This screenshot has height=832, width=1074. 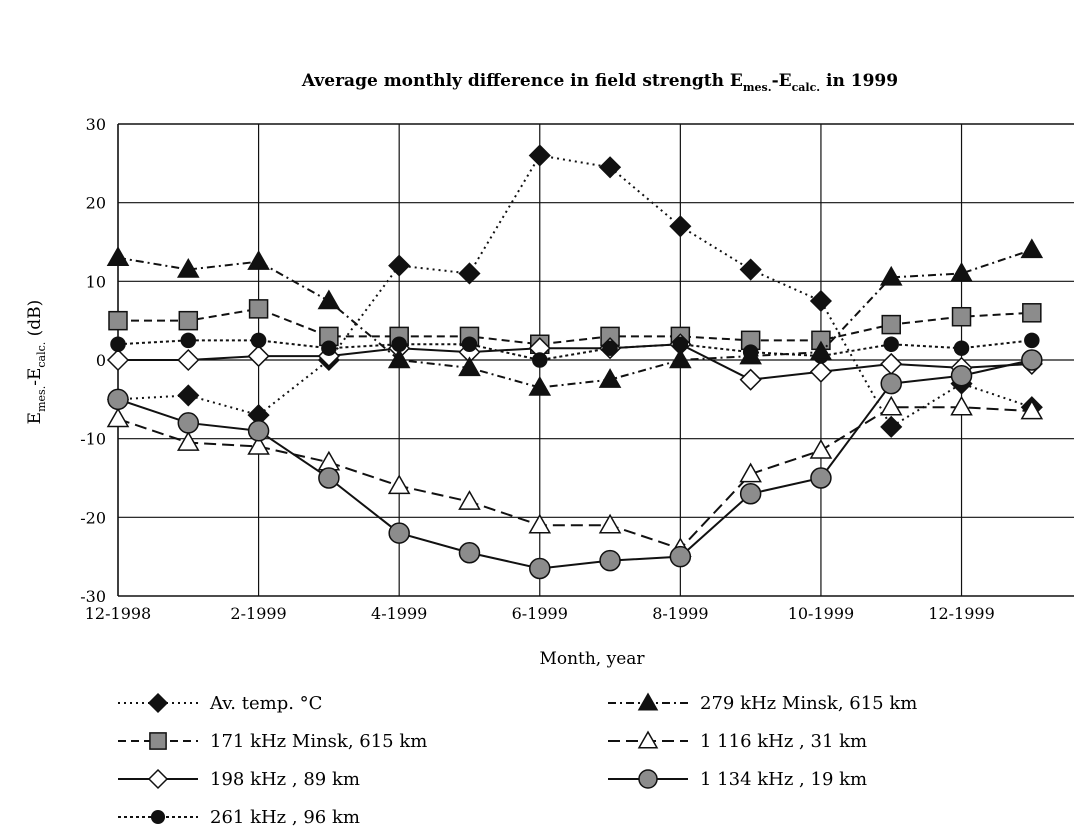 What do you see at coordinates (96, 124) in the screenshot?
I see `y-tick-label: 30` at bounding box center [96, 124].